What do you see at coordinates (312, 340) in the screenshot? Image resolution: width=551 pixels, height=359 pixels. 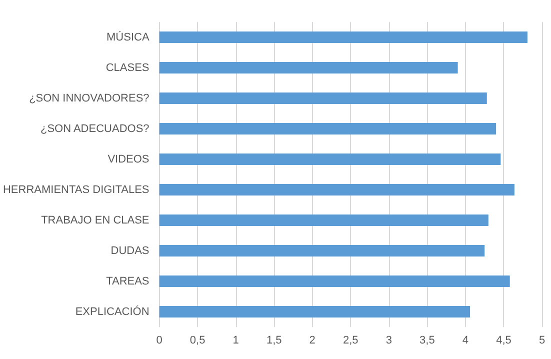 I see `x-tick-label: 2` at bounding box center [312, 340].